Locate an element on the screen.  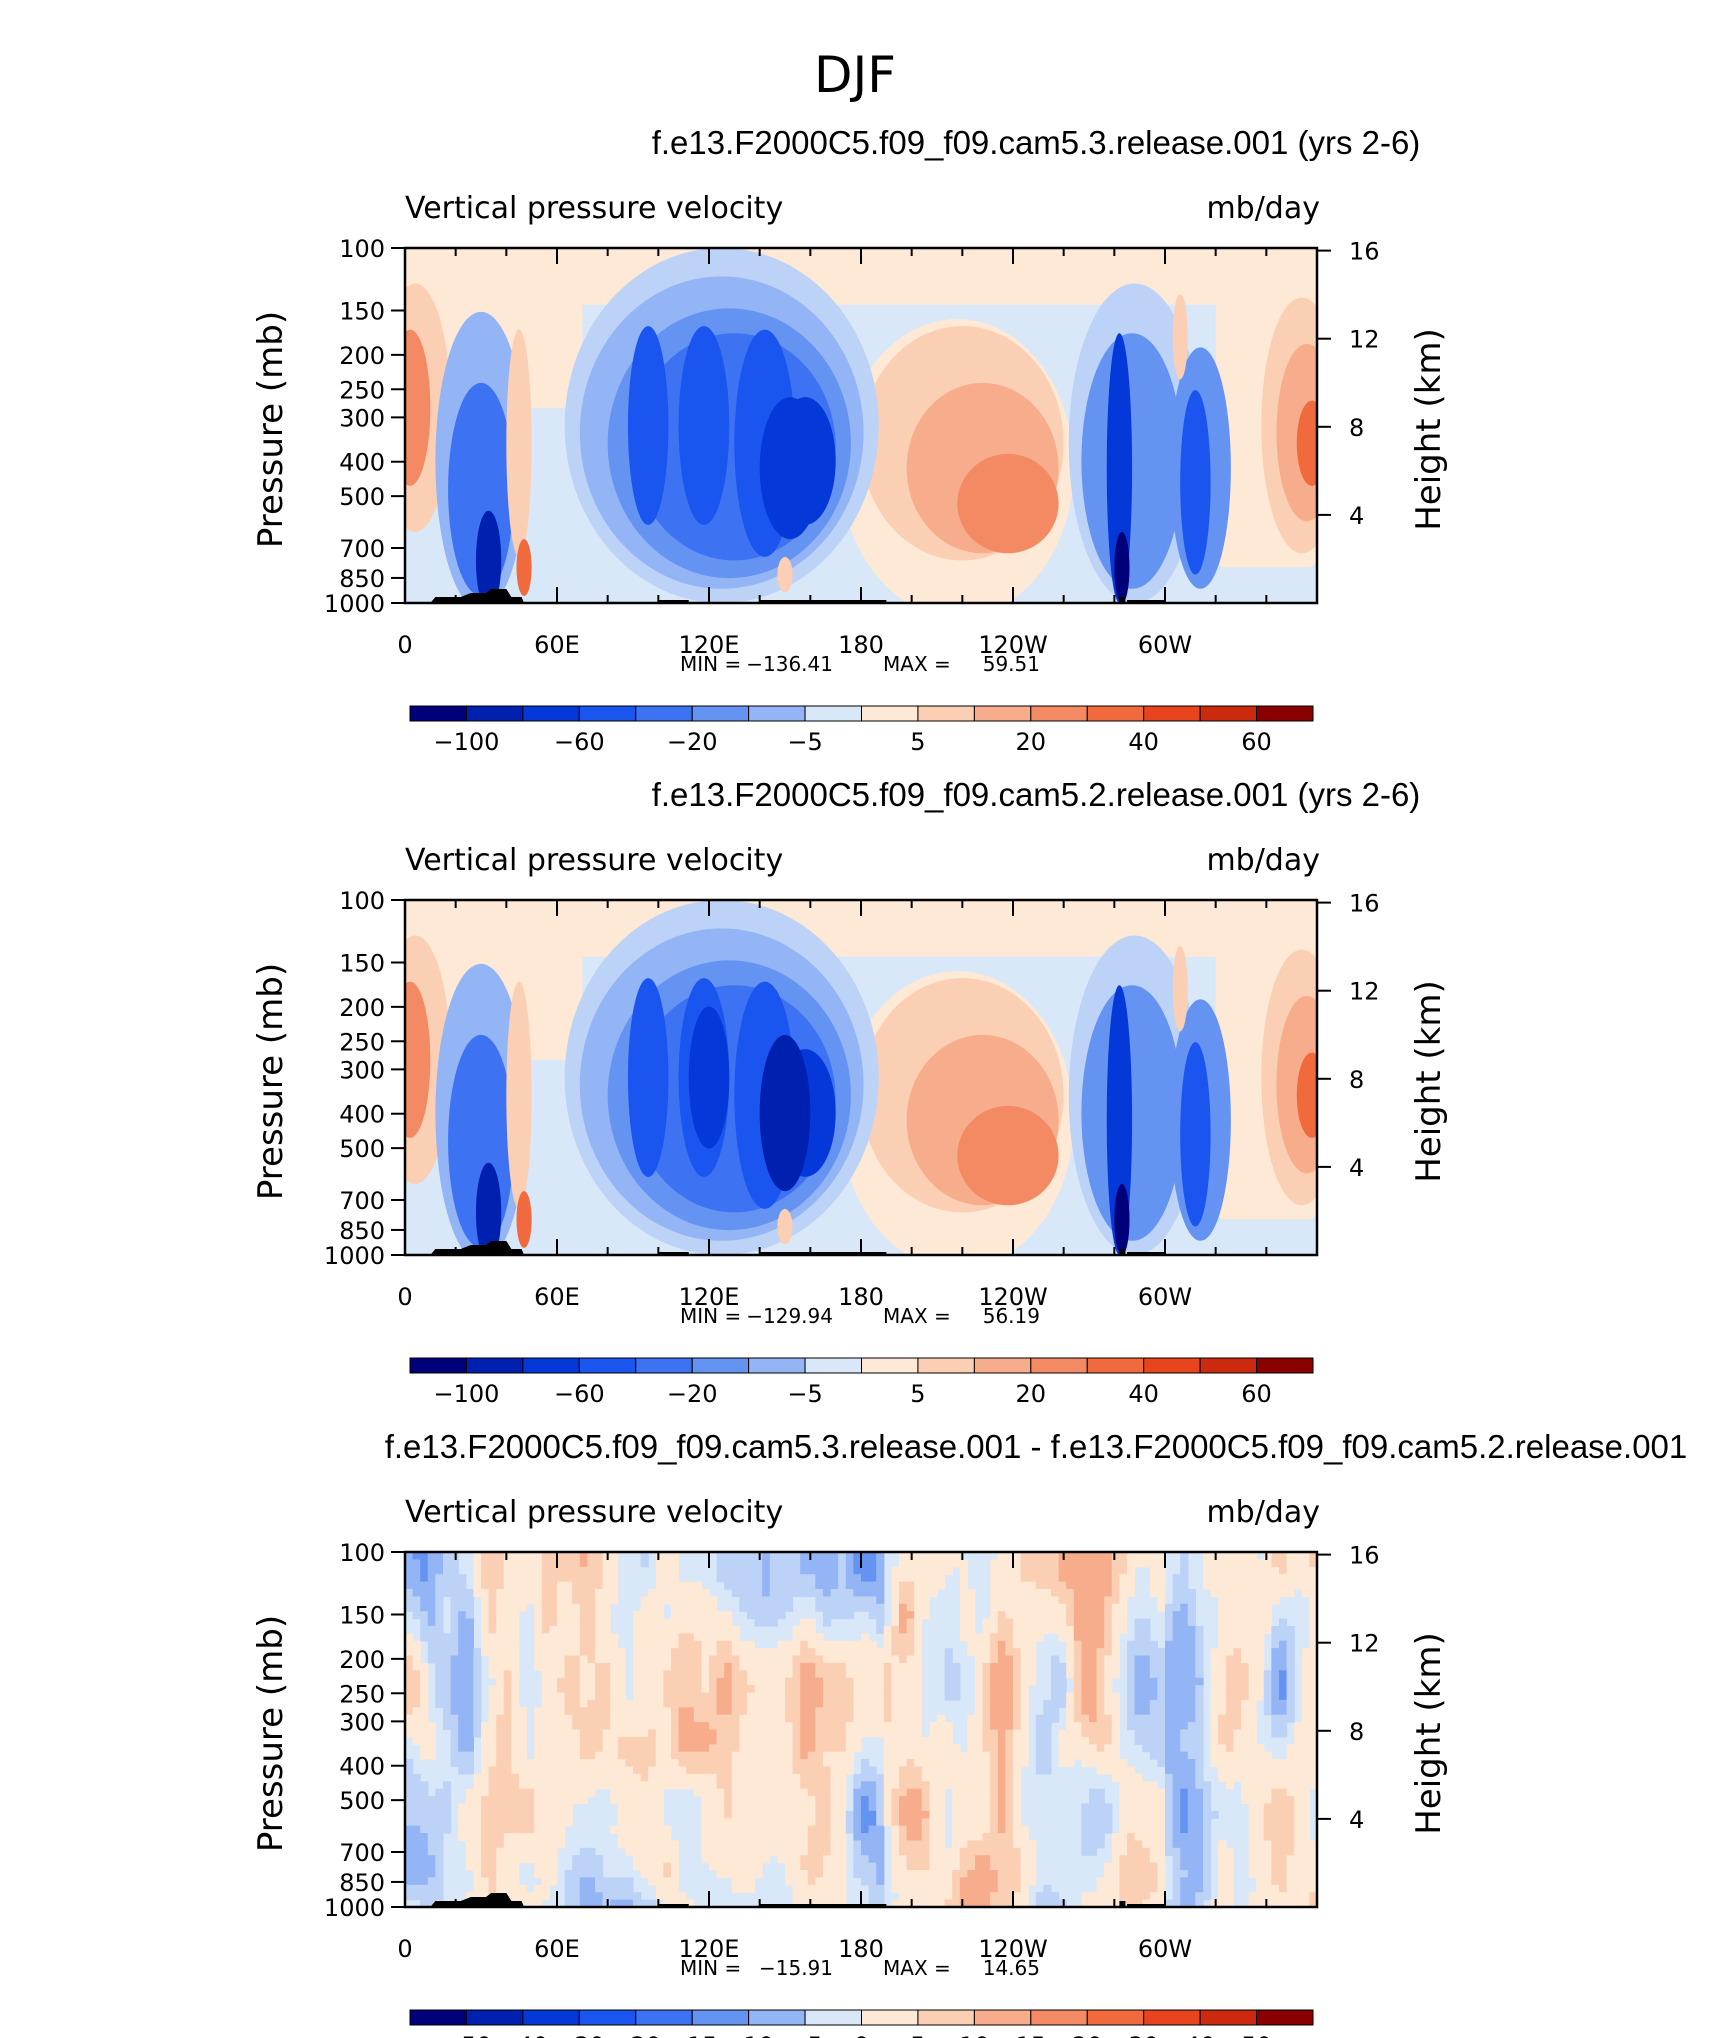
y-tick-label: 850 is located at coordinates (362, 1231).